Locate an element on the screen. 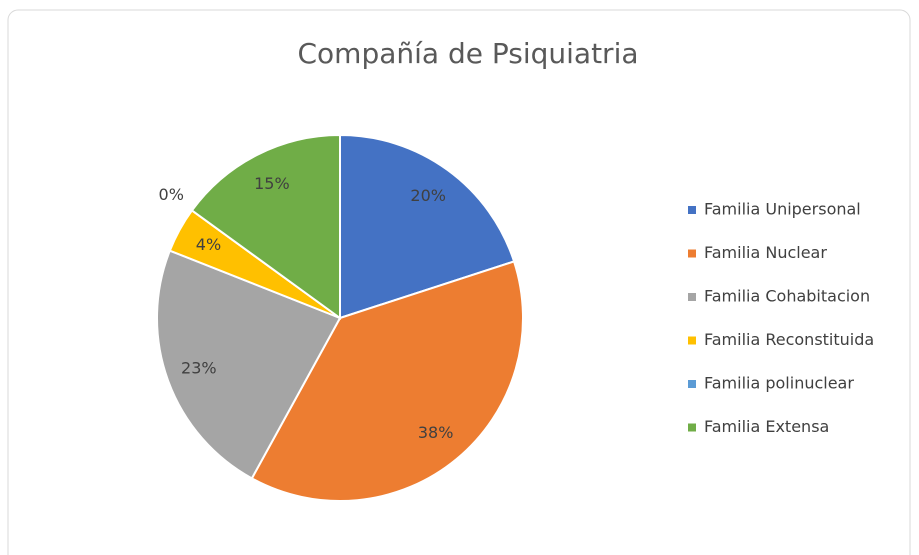 This screenshot has height=555, width=919. legend-label: Familia Extensa is located at coordinates (766, 426).